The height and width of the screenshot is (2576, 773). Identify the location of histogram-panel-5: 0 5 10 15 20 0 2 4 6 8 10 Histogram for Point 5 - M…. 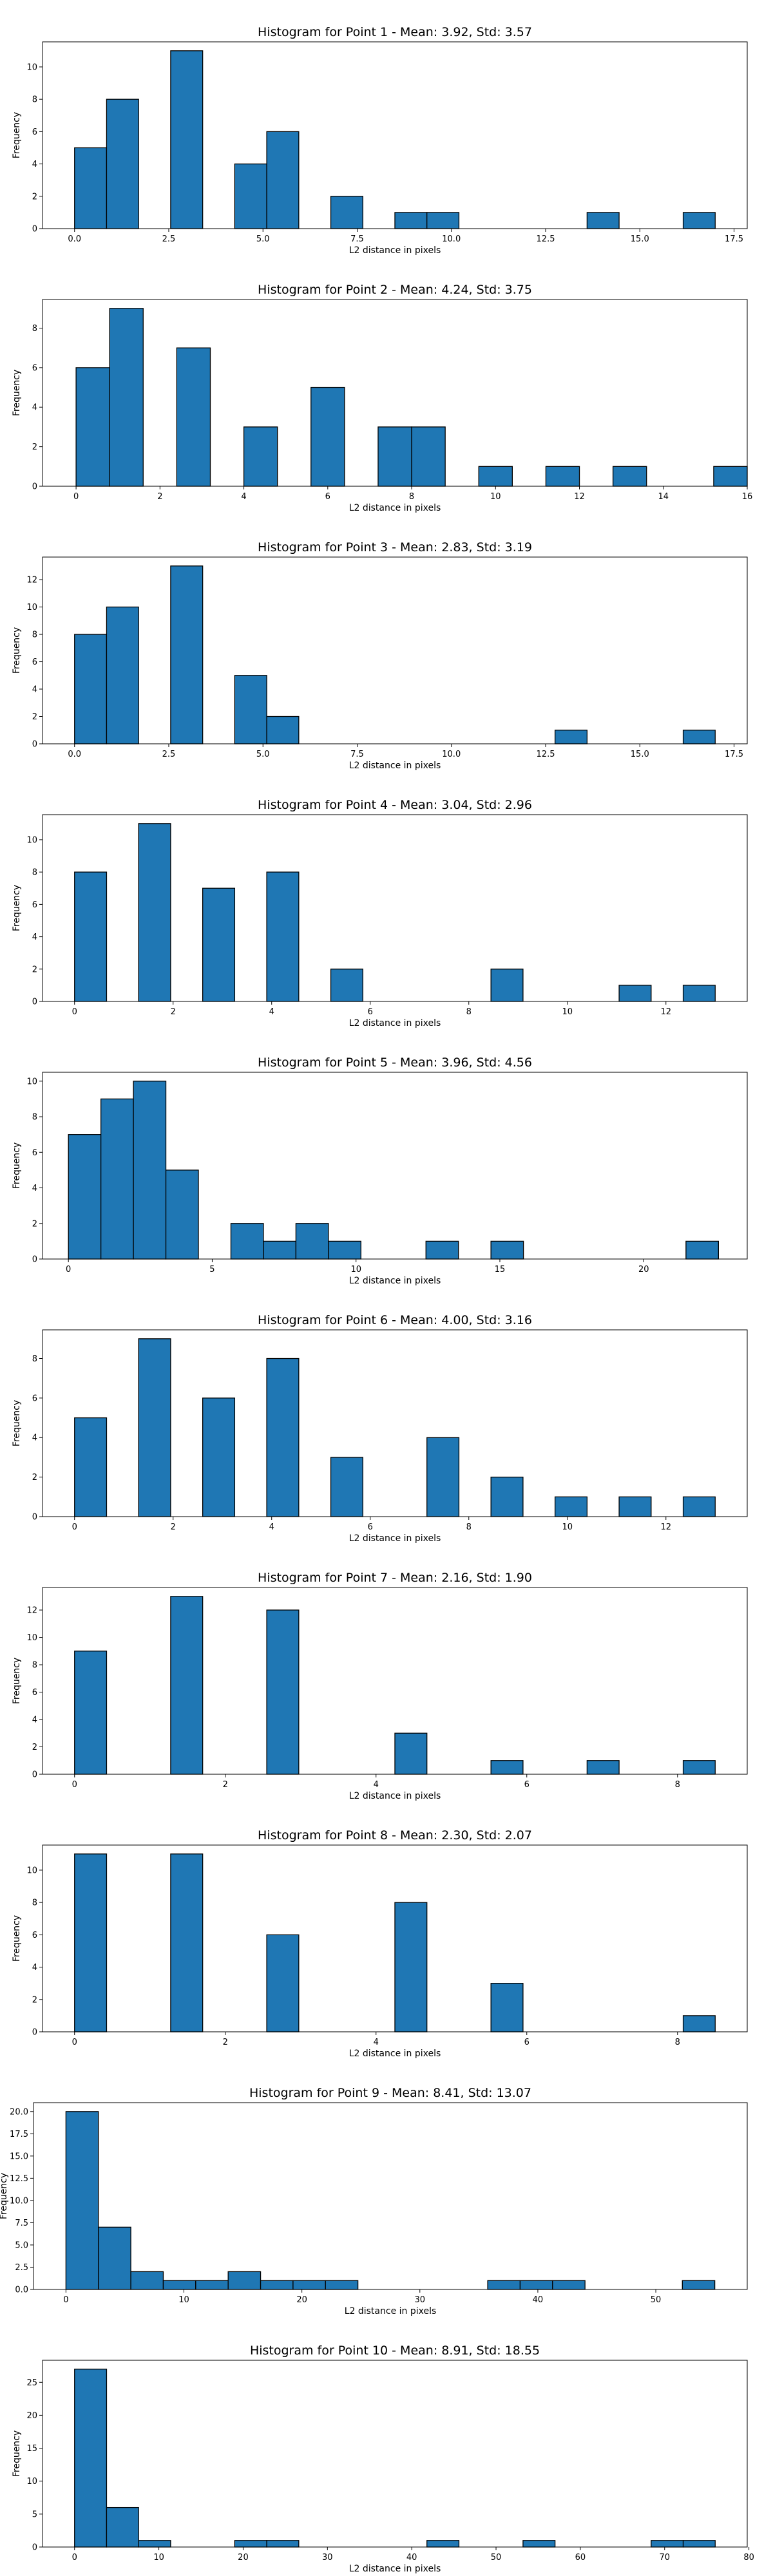
(380, 1171).